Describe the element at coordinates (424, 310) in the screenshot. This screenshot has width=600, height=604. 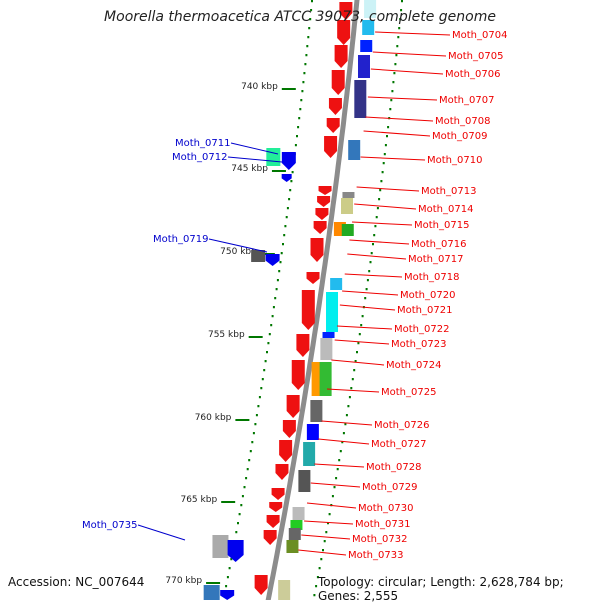
I see `gene-label-moth-0721: Moth_0721` at that location.